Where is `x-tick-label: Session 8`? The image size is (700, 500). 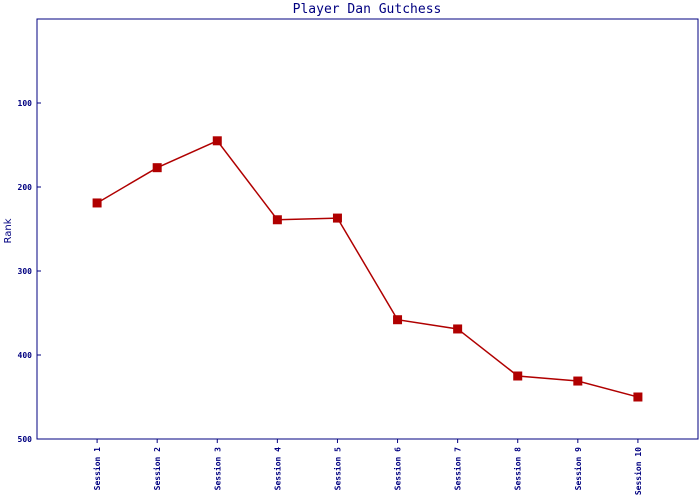 x-tick-label: Session 8 is located at coordinates (518, 469).